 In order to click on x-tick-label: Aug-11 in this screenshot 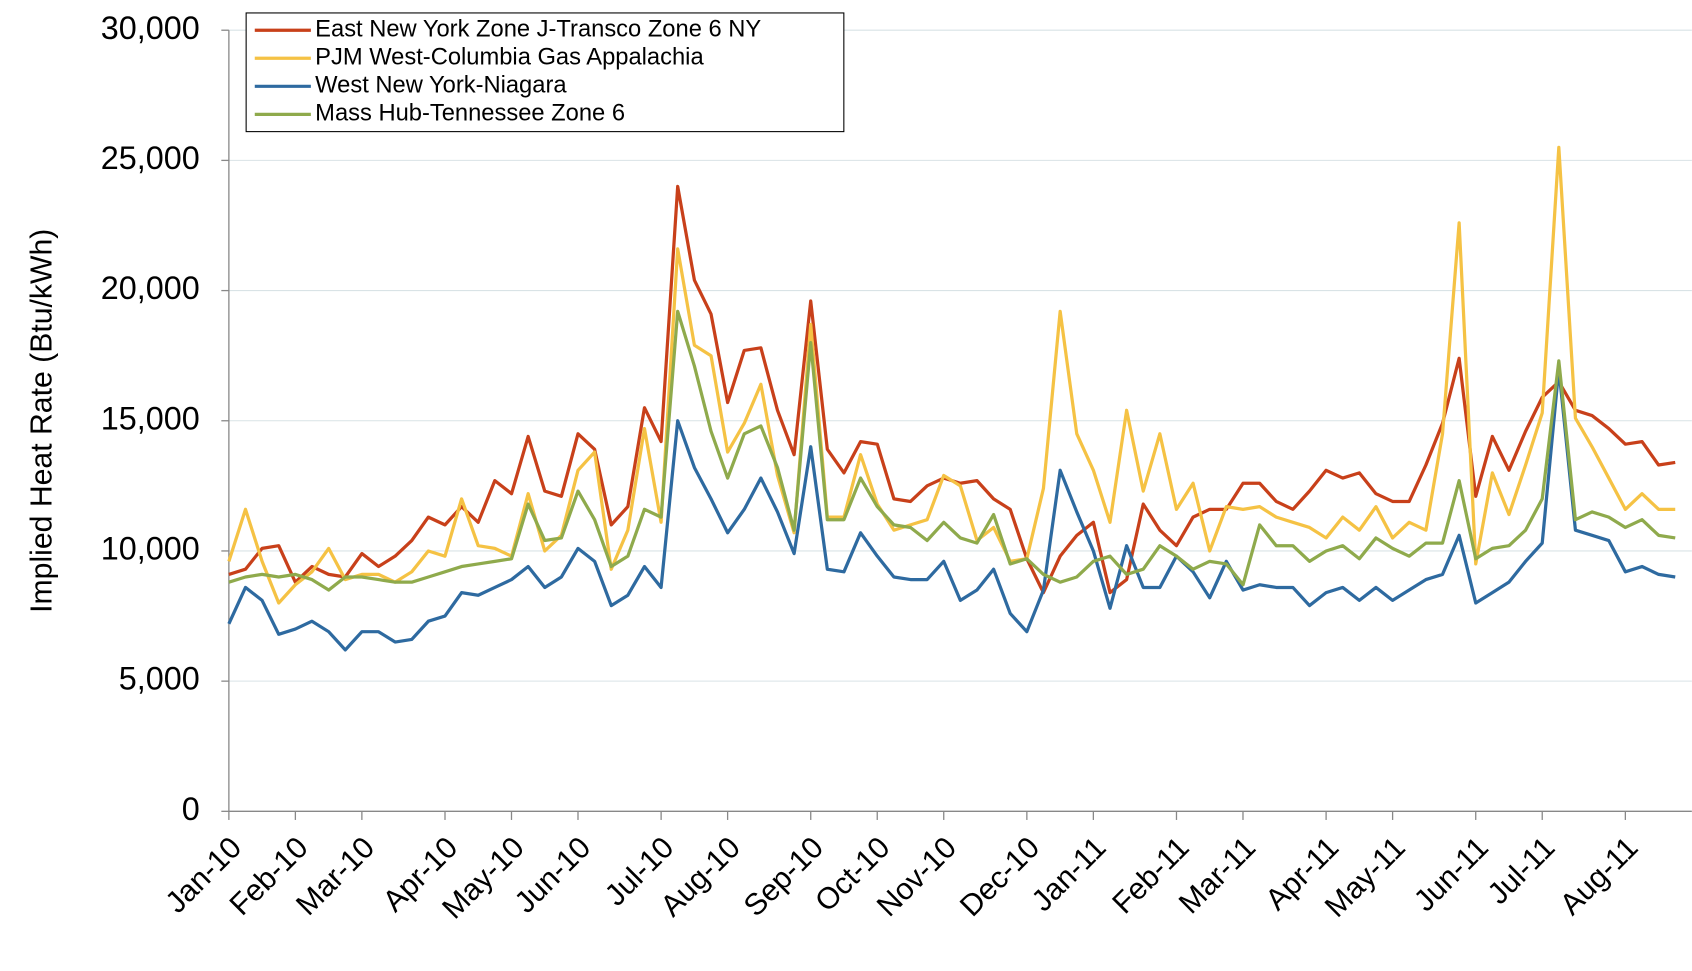, I will do `click(1599, 876)`.